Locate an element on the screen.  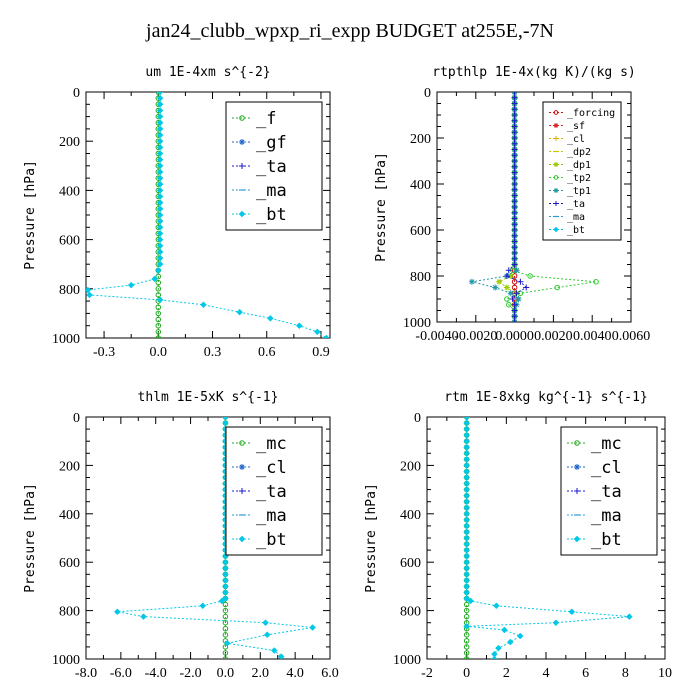
y-axis-label: Pressure [hPa] is located at coordinates (371, 538).